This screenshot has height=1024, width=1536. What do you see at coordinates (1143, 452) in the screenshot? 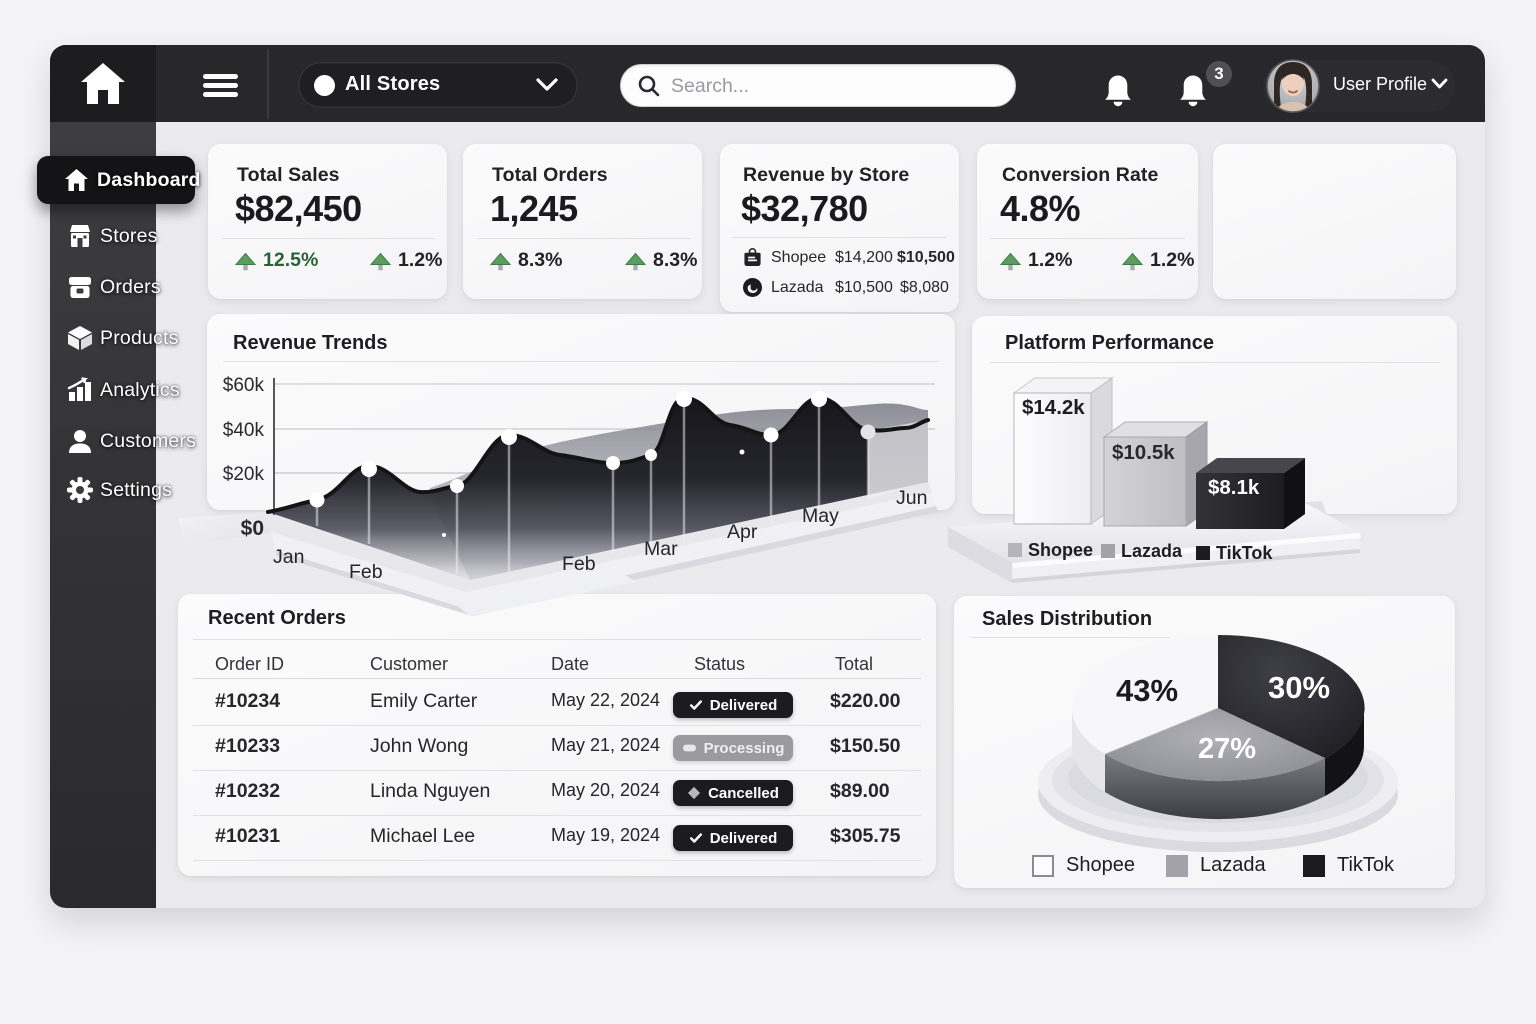
I see `svg-text: $10.5k` at bounding box center [1143, 452].